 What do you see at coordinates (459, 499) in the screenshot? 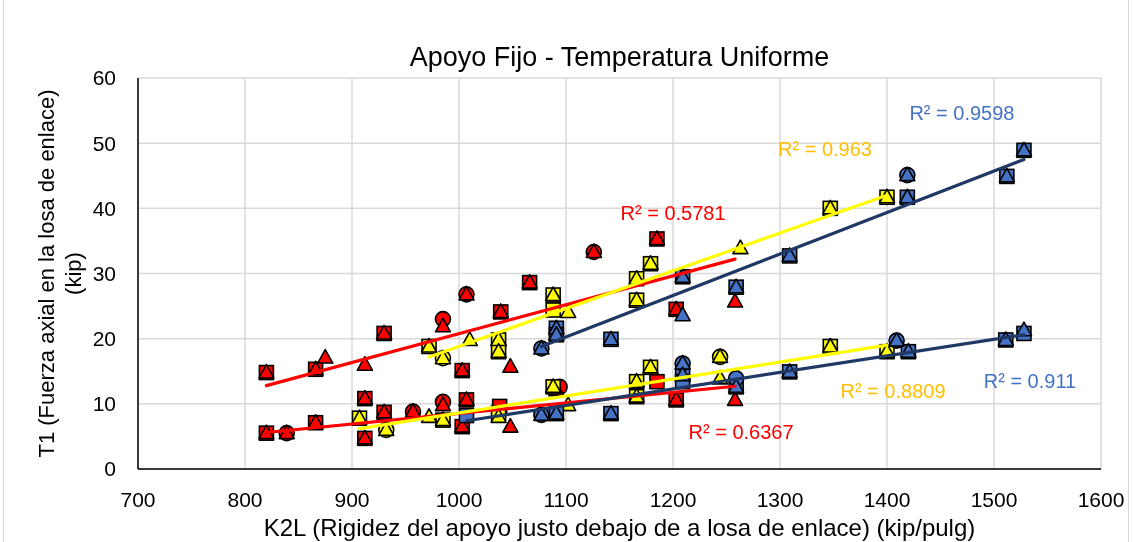
I see `x-tick-label: 1000` at bounding box center [459, 499].